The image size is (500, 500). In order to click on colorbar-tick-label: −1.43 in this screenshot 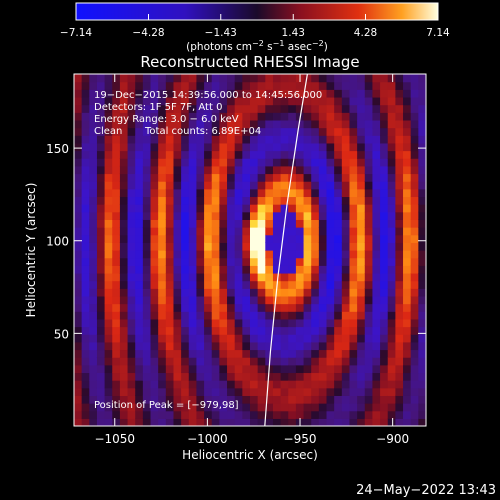, I will do `click(221, 33)`.